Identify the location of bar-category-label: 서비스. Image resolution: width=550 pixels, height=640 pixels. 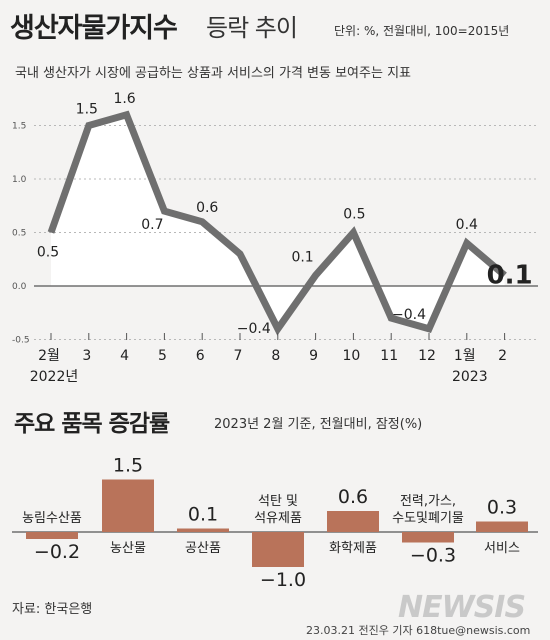
(502, 548).